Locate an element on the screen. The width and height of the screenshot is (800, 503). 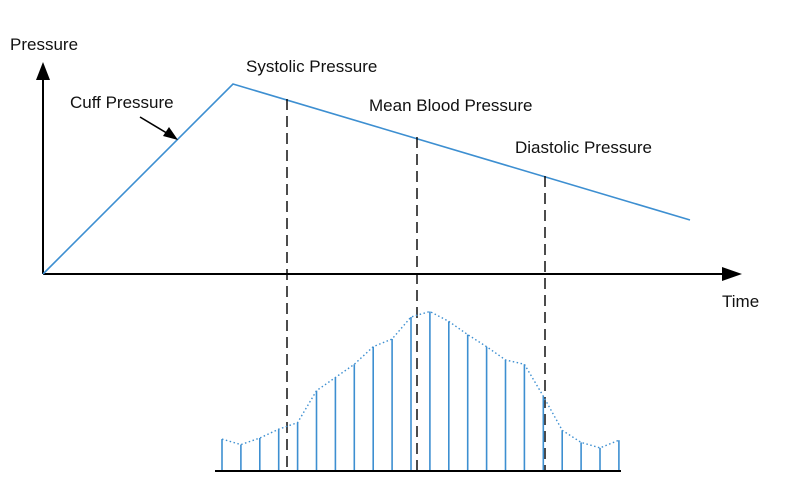
diastolic-pressure-label: Diastolic Pressure is located at coordinates (583, 147).